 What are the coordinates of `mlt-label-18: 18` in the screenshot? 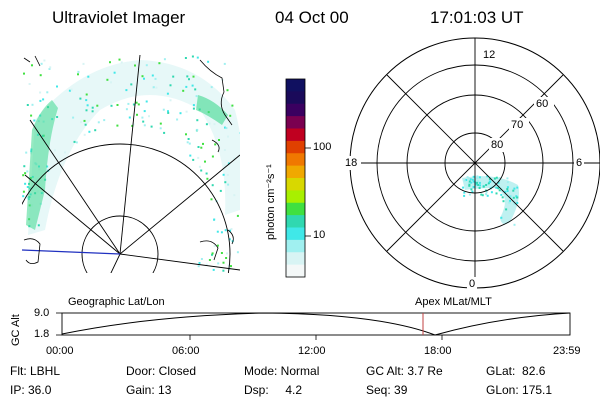 It's located at (351, 163).